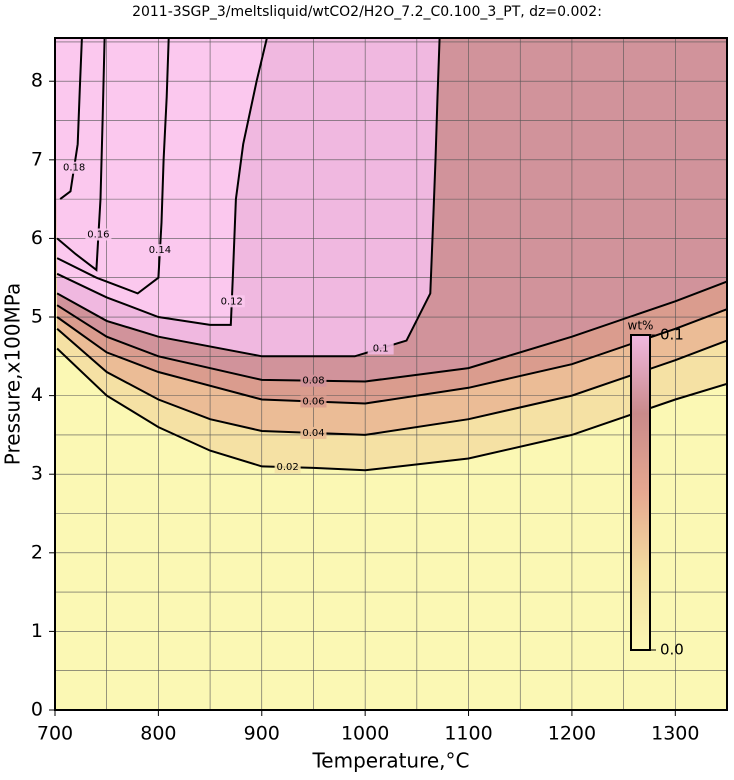 This screenshot has width=734, height=780. Describe the element at coordinates (640, 492) in the screenshot. I see `colorbar-scale` at that location.